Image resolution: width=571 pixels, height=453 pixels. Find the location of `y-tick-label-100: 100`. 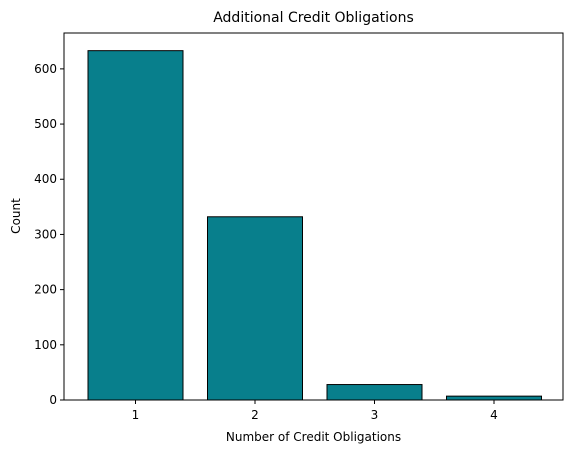

y-tick-label-100: 100 is located at coordinates (45, 345).